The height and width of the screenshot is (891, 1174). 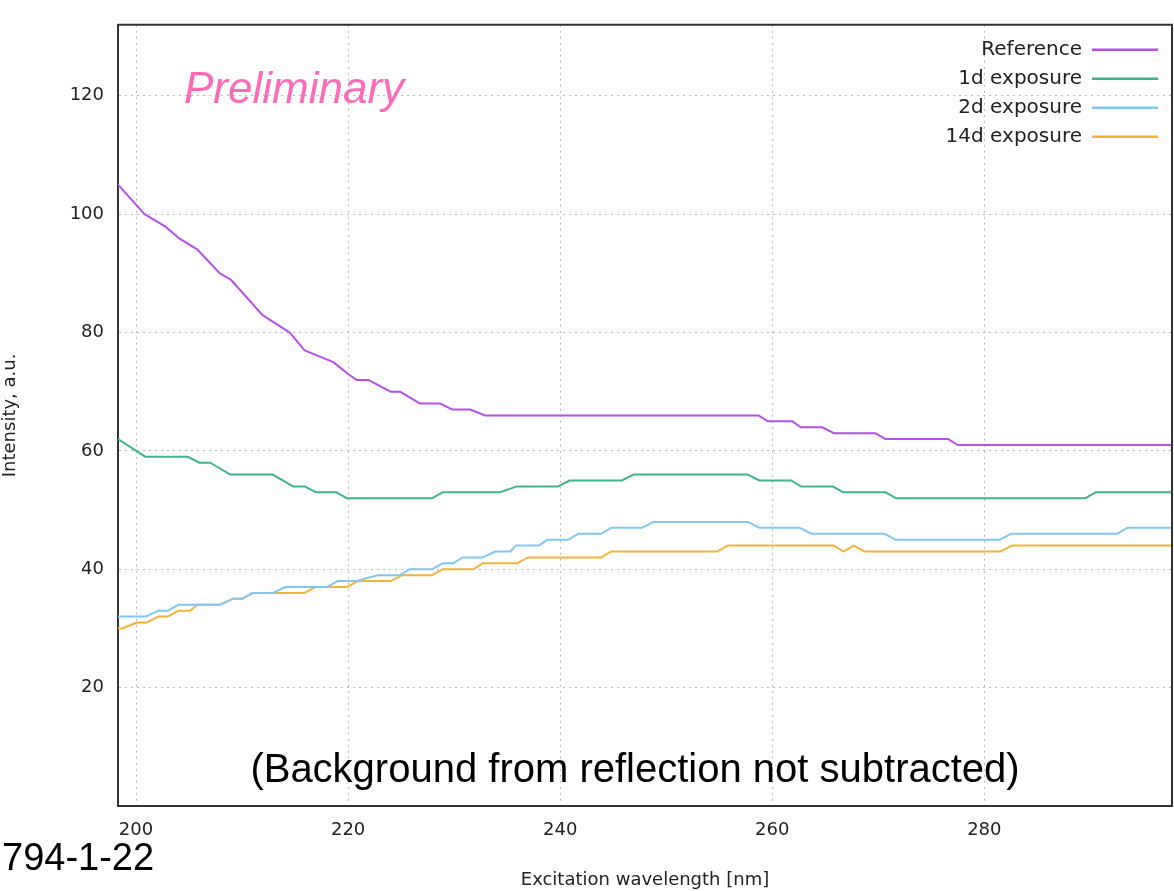 What do you see at coordinates (1013, 135) in the screenshot?
I see `legend-label: 14d exposure` at bounding box center [1013, 135].